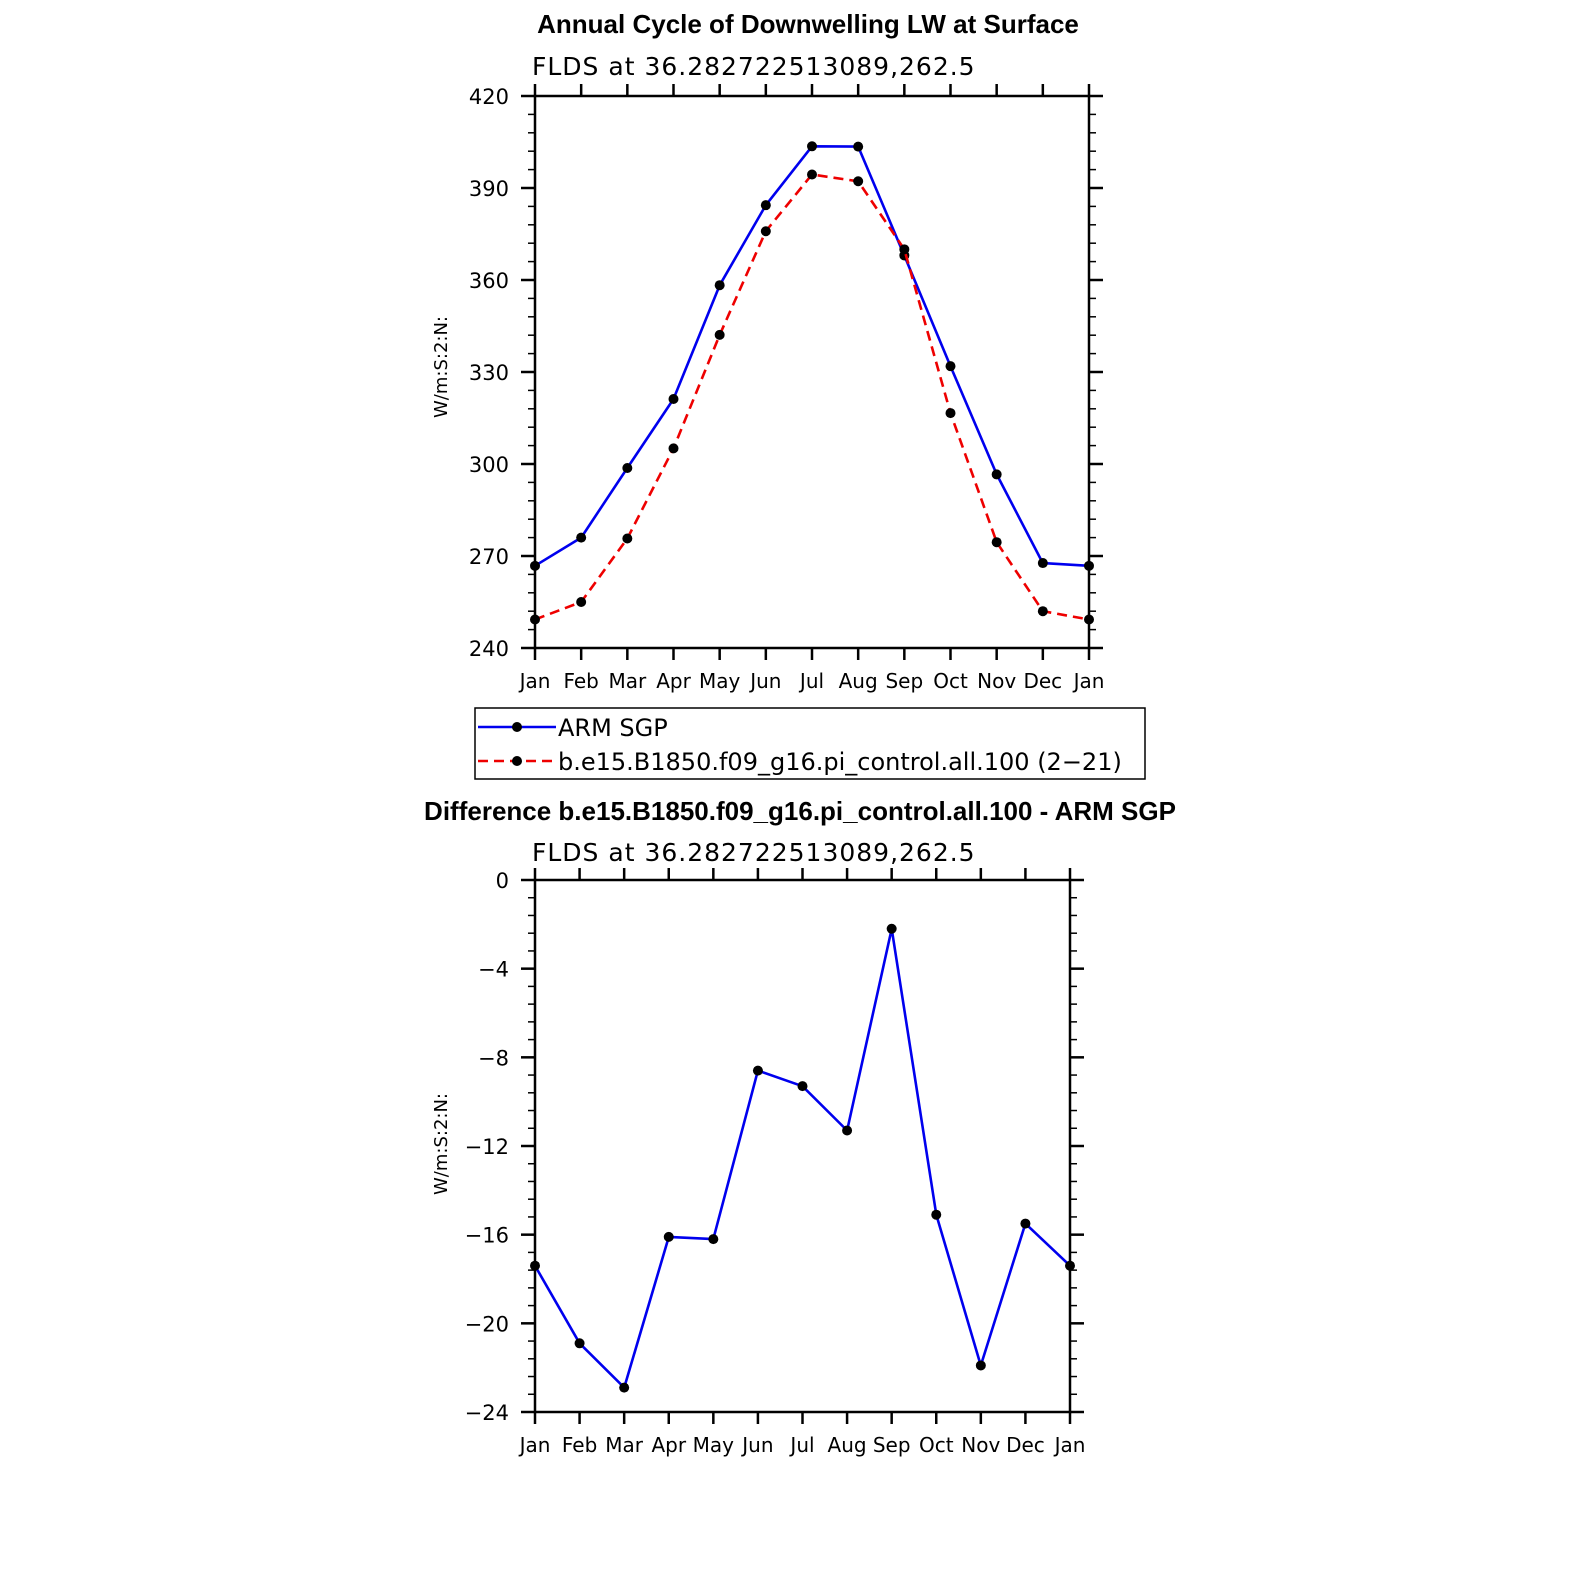 The width and height of the screenshot is (1574, 1574). I want to click on y-tick-label: −12, so click(487, 1147).